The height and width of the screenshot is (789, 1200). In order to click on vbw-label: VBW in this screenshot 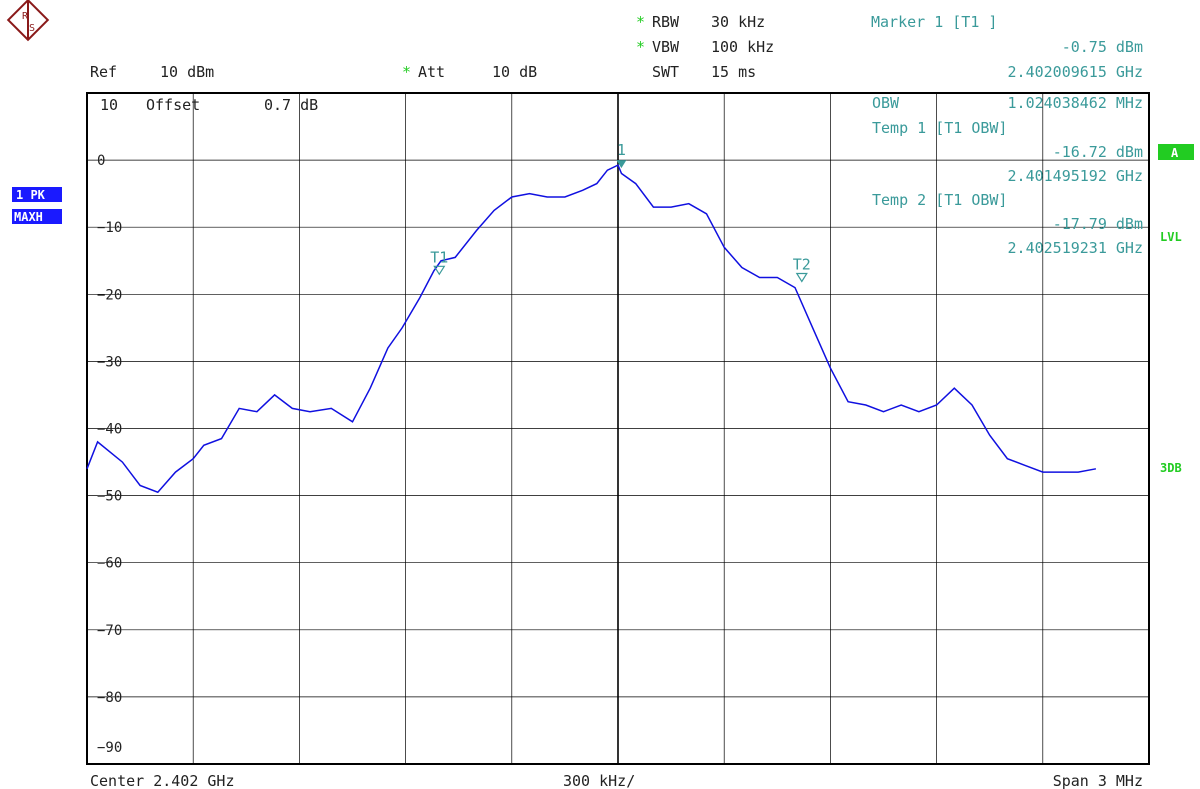, I will do `click(666, 47)`.